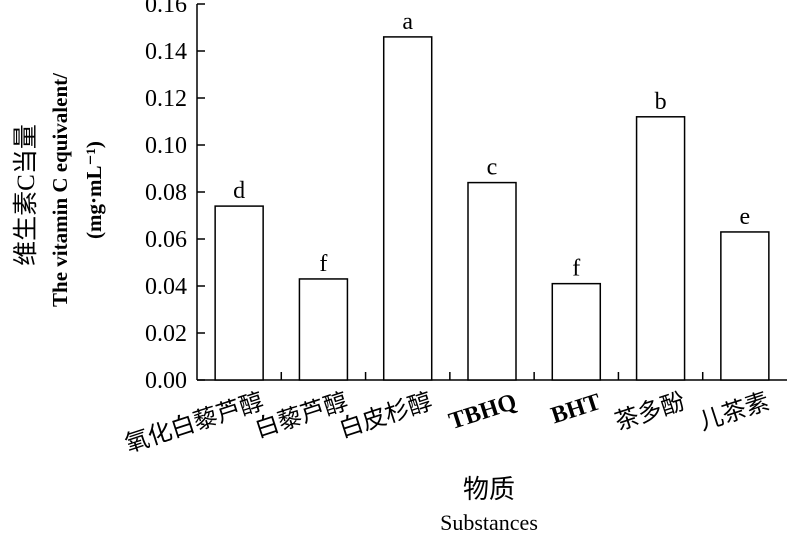 The width and height of the screenshot is (789, 535). I want to click on y-tick-label: 0.02, so click(166, 334).